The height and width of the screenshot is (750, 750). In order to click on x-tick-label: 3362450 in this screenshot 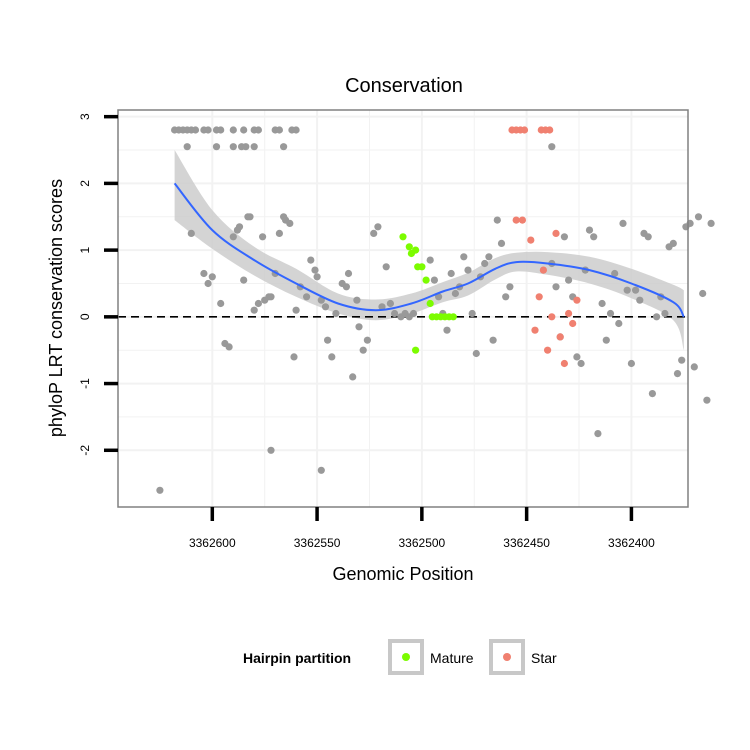, I will do `click(526, 543)`.